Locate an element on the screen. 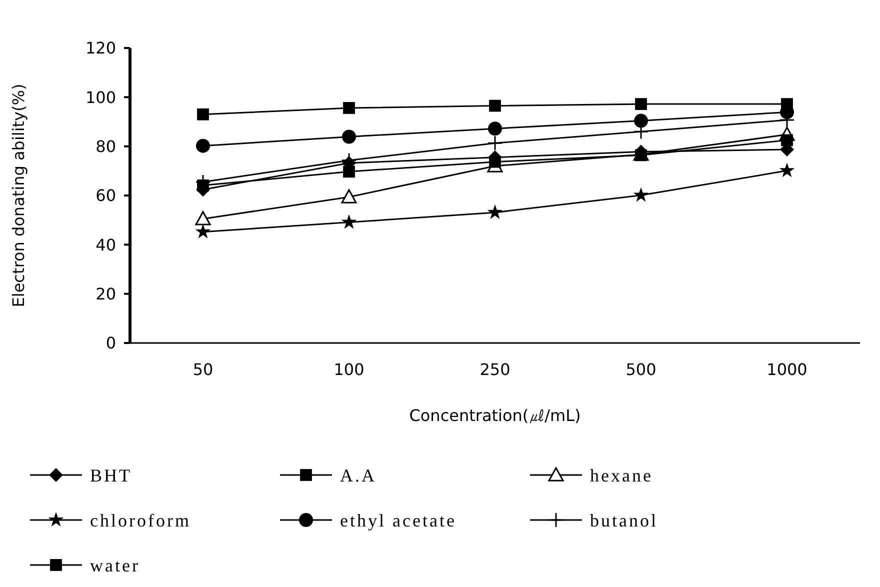  y-tick-label: 100 is located at coordinates (100, 97).